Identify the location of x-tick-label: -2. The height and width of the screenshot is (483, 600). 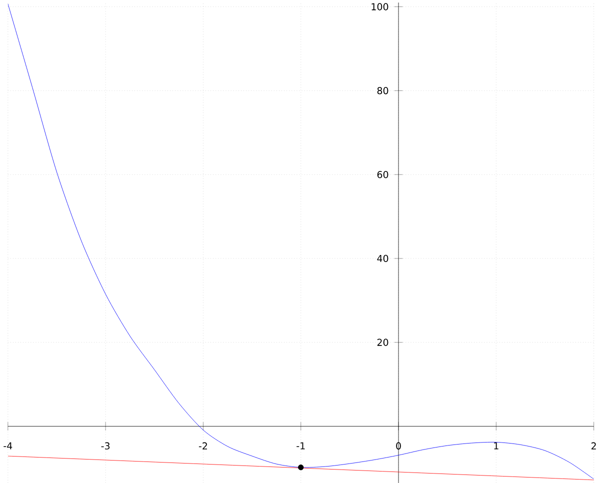
(203, 446).